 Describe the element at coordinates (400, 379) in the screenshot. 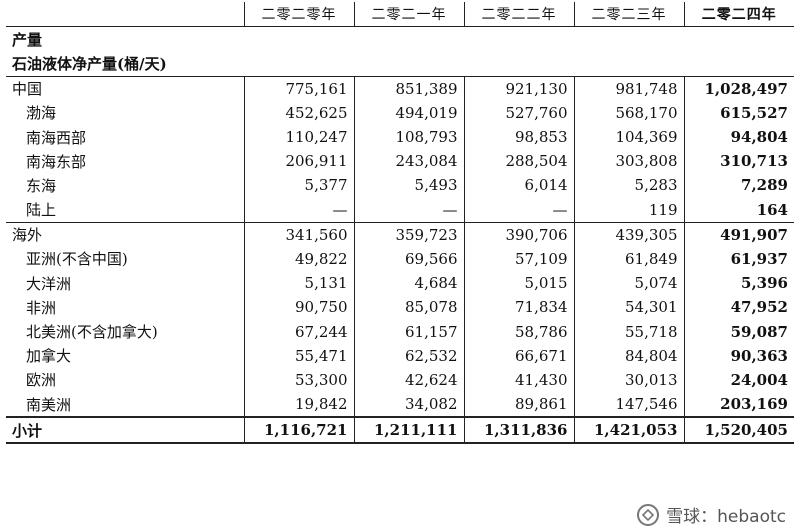

I see `table-row: 欧洲 53,300 42,624 41,430 30,013 24,004` at that location.